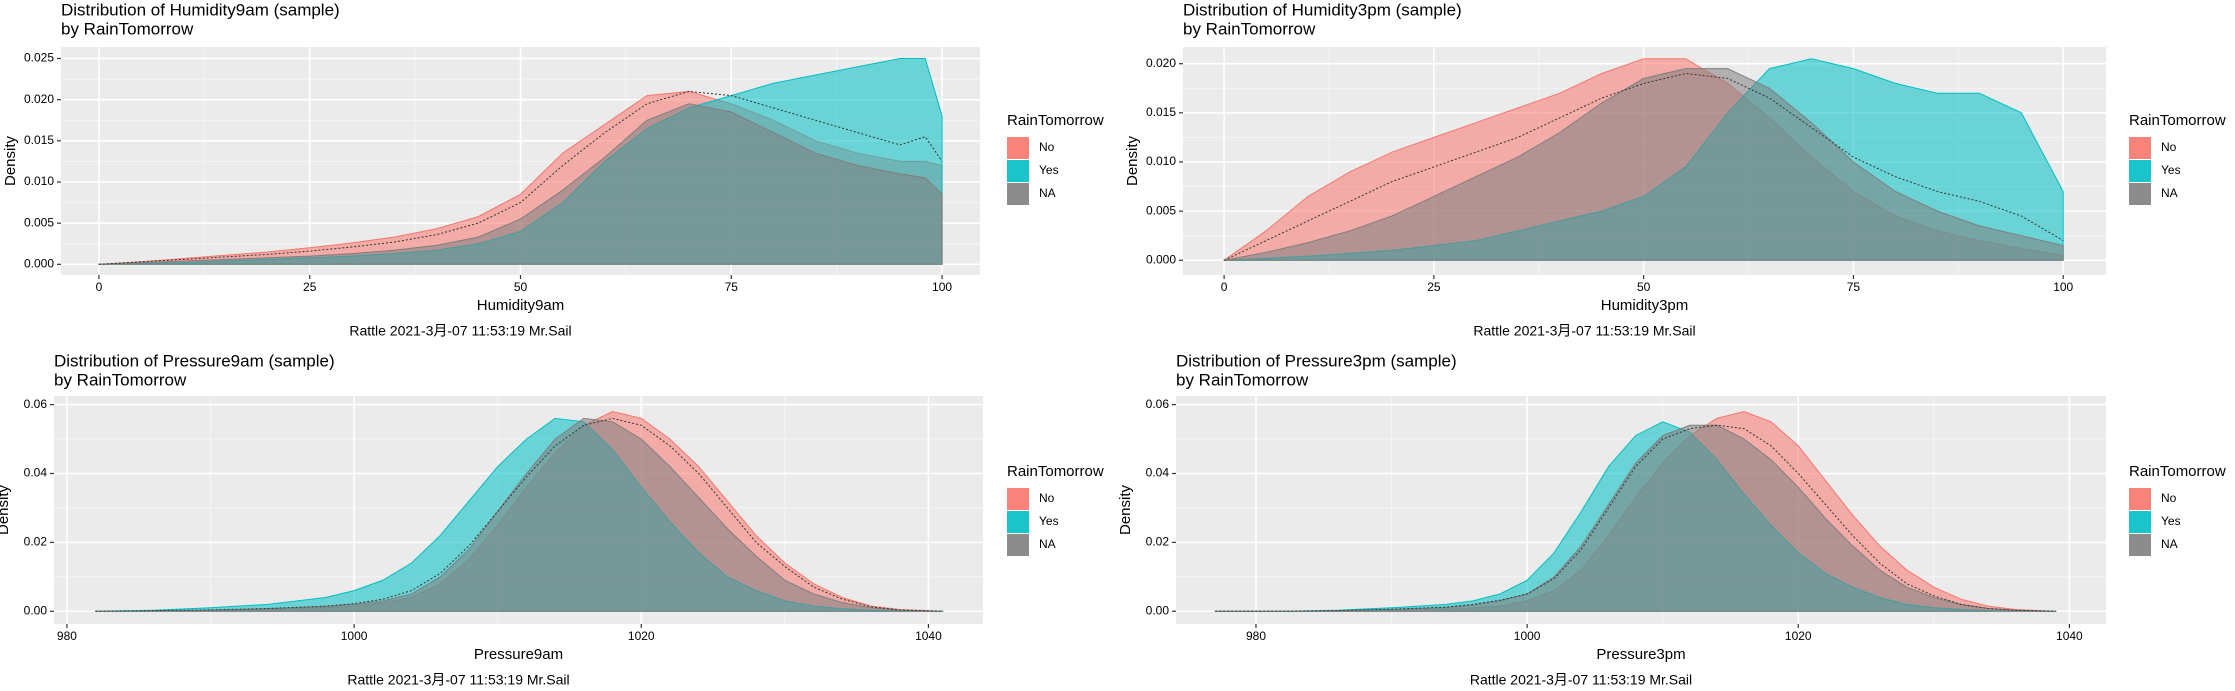  Describe the element at coordinates (1640, 654) in the screenshot. I see `x-axis-label: Pressure3pm` at that location.